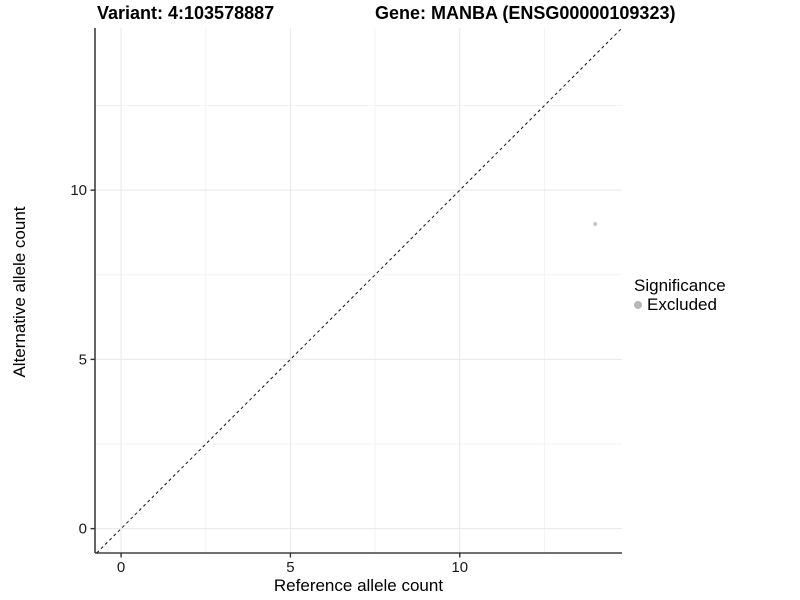 Image resolution: width=800 pixels, height=600 pixels. What do you see at coordinates (459, 567) in the screenshot?
I see `x-tick-label: 10` at bounding box center [459, 567].